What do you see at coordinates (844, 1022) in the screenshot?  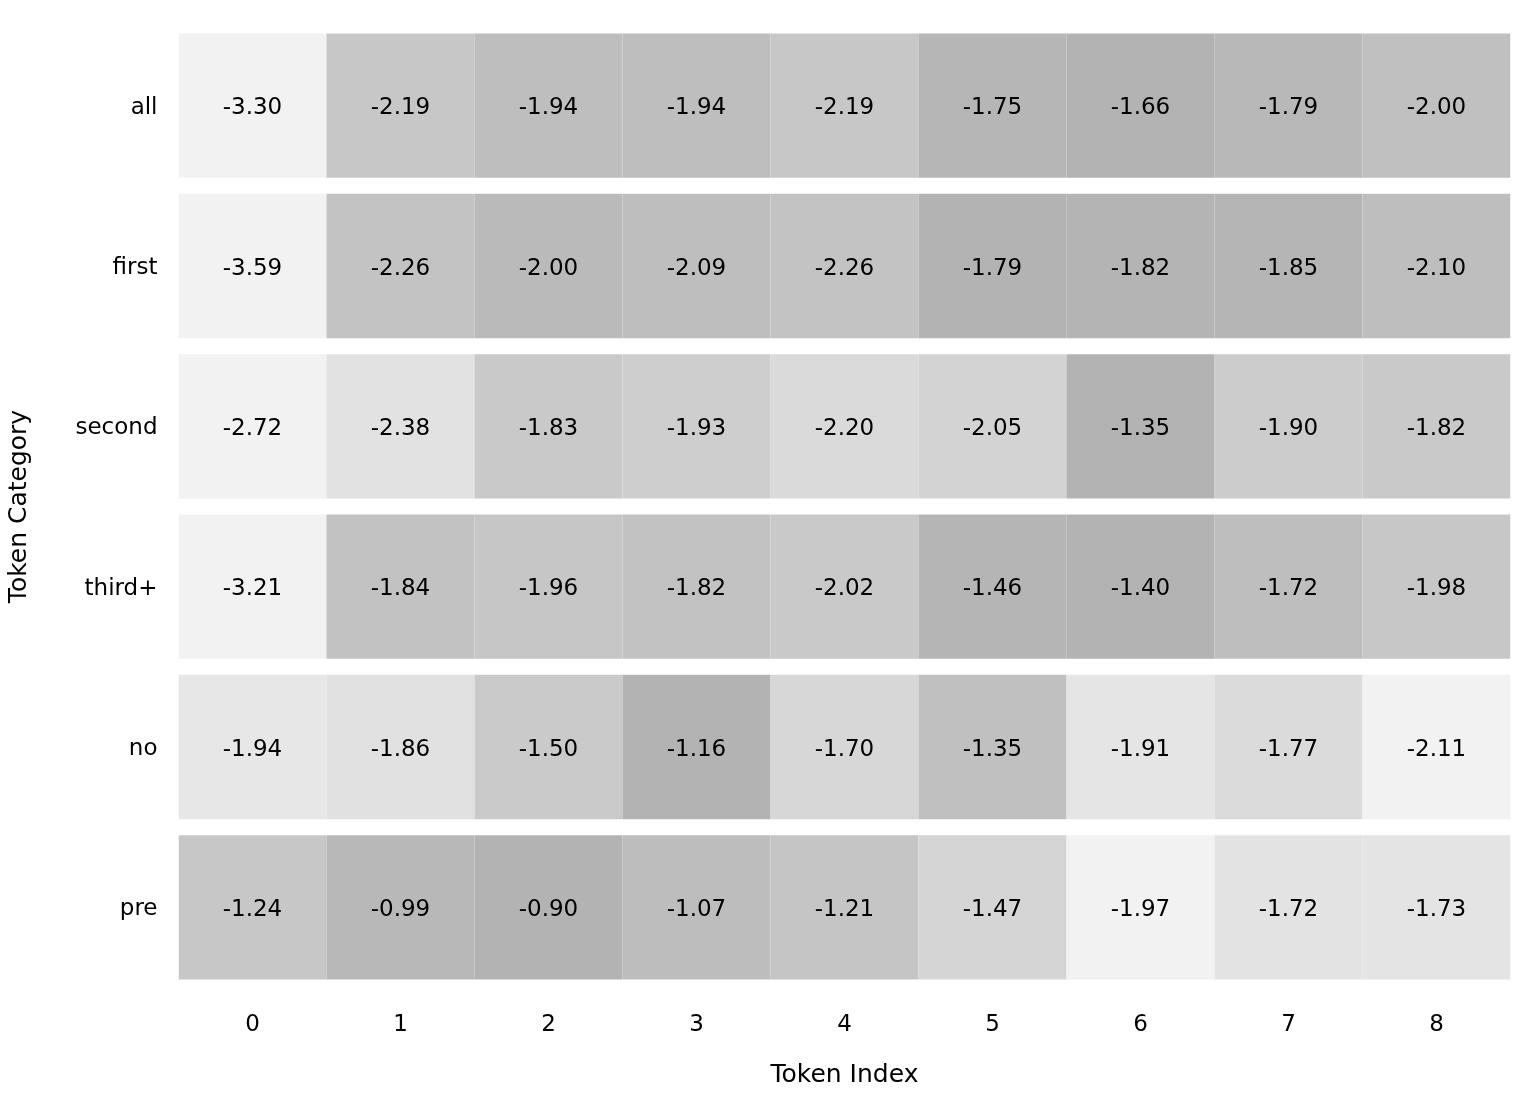 I see `x-tick-label: 4` at bounding box center [844, 1022].